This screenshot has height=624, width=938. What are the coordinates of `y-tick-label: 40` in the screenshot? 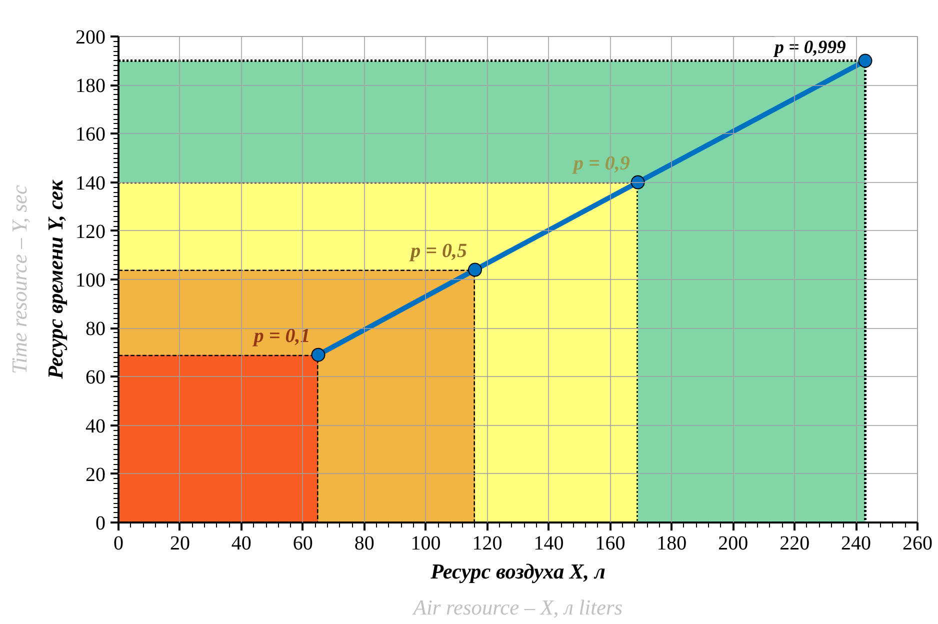 It's located at (96, 426).